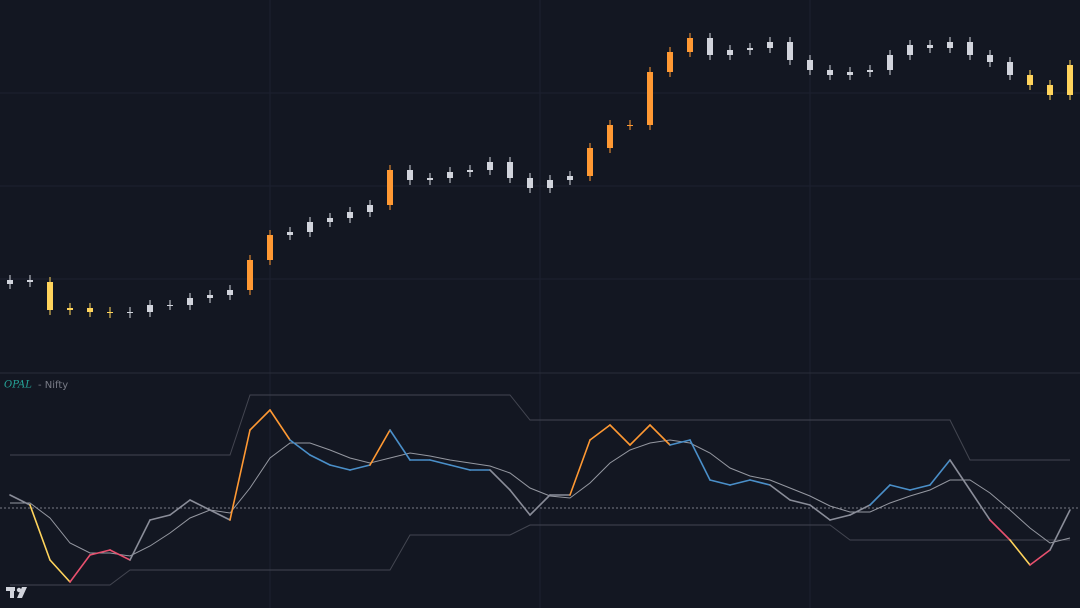 This screenshot has height=608, width=1080. What do you see at coordinates (18, 385) in the screenshot?
I see `indicator-name: OPAL` at bounding box center [18, 385].